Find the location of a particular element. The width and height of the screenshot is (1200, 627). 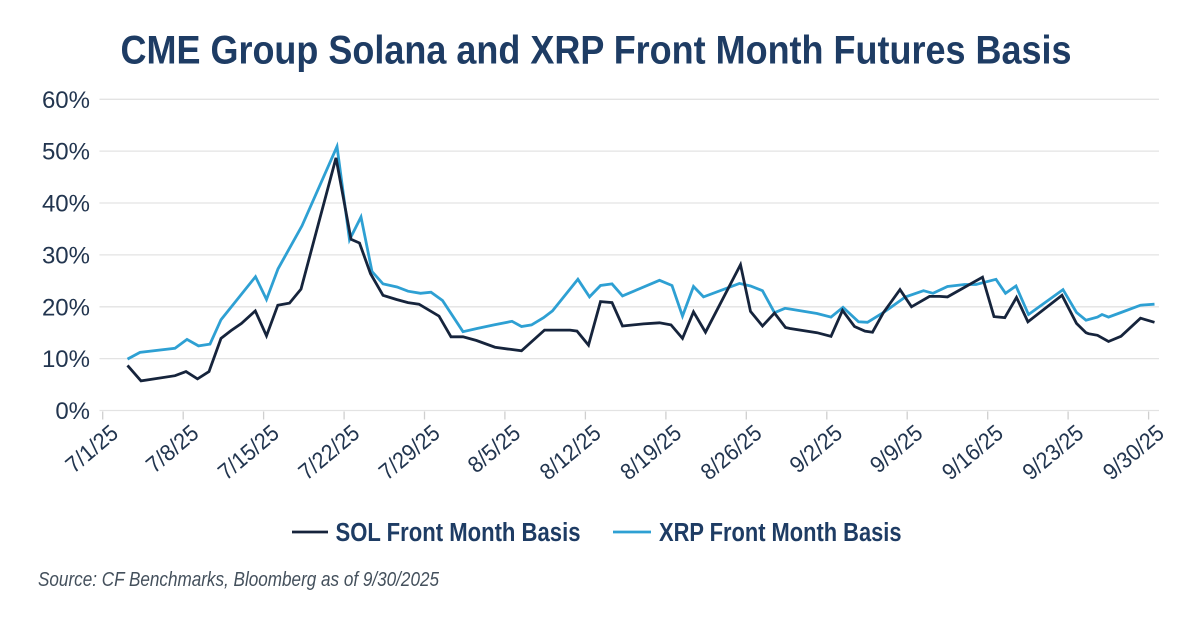

svg-text: 30% is located at coordinates (66, 255).